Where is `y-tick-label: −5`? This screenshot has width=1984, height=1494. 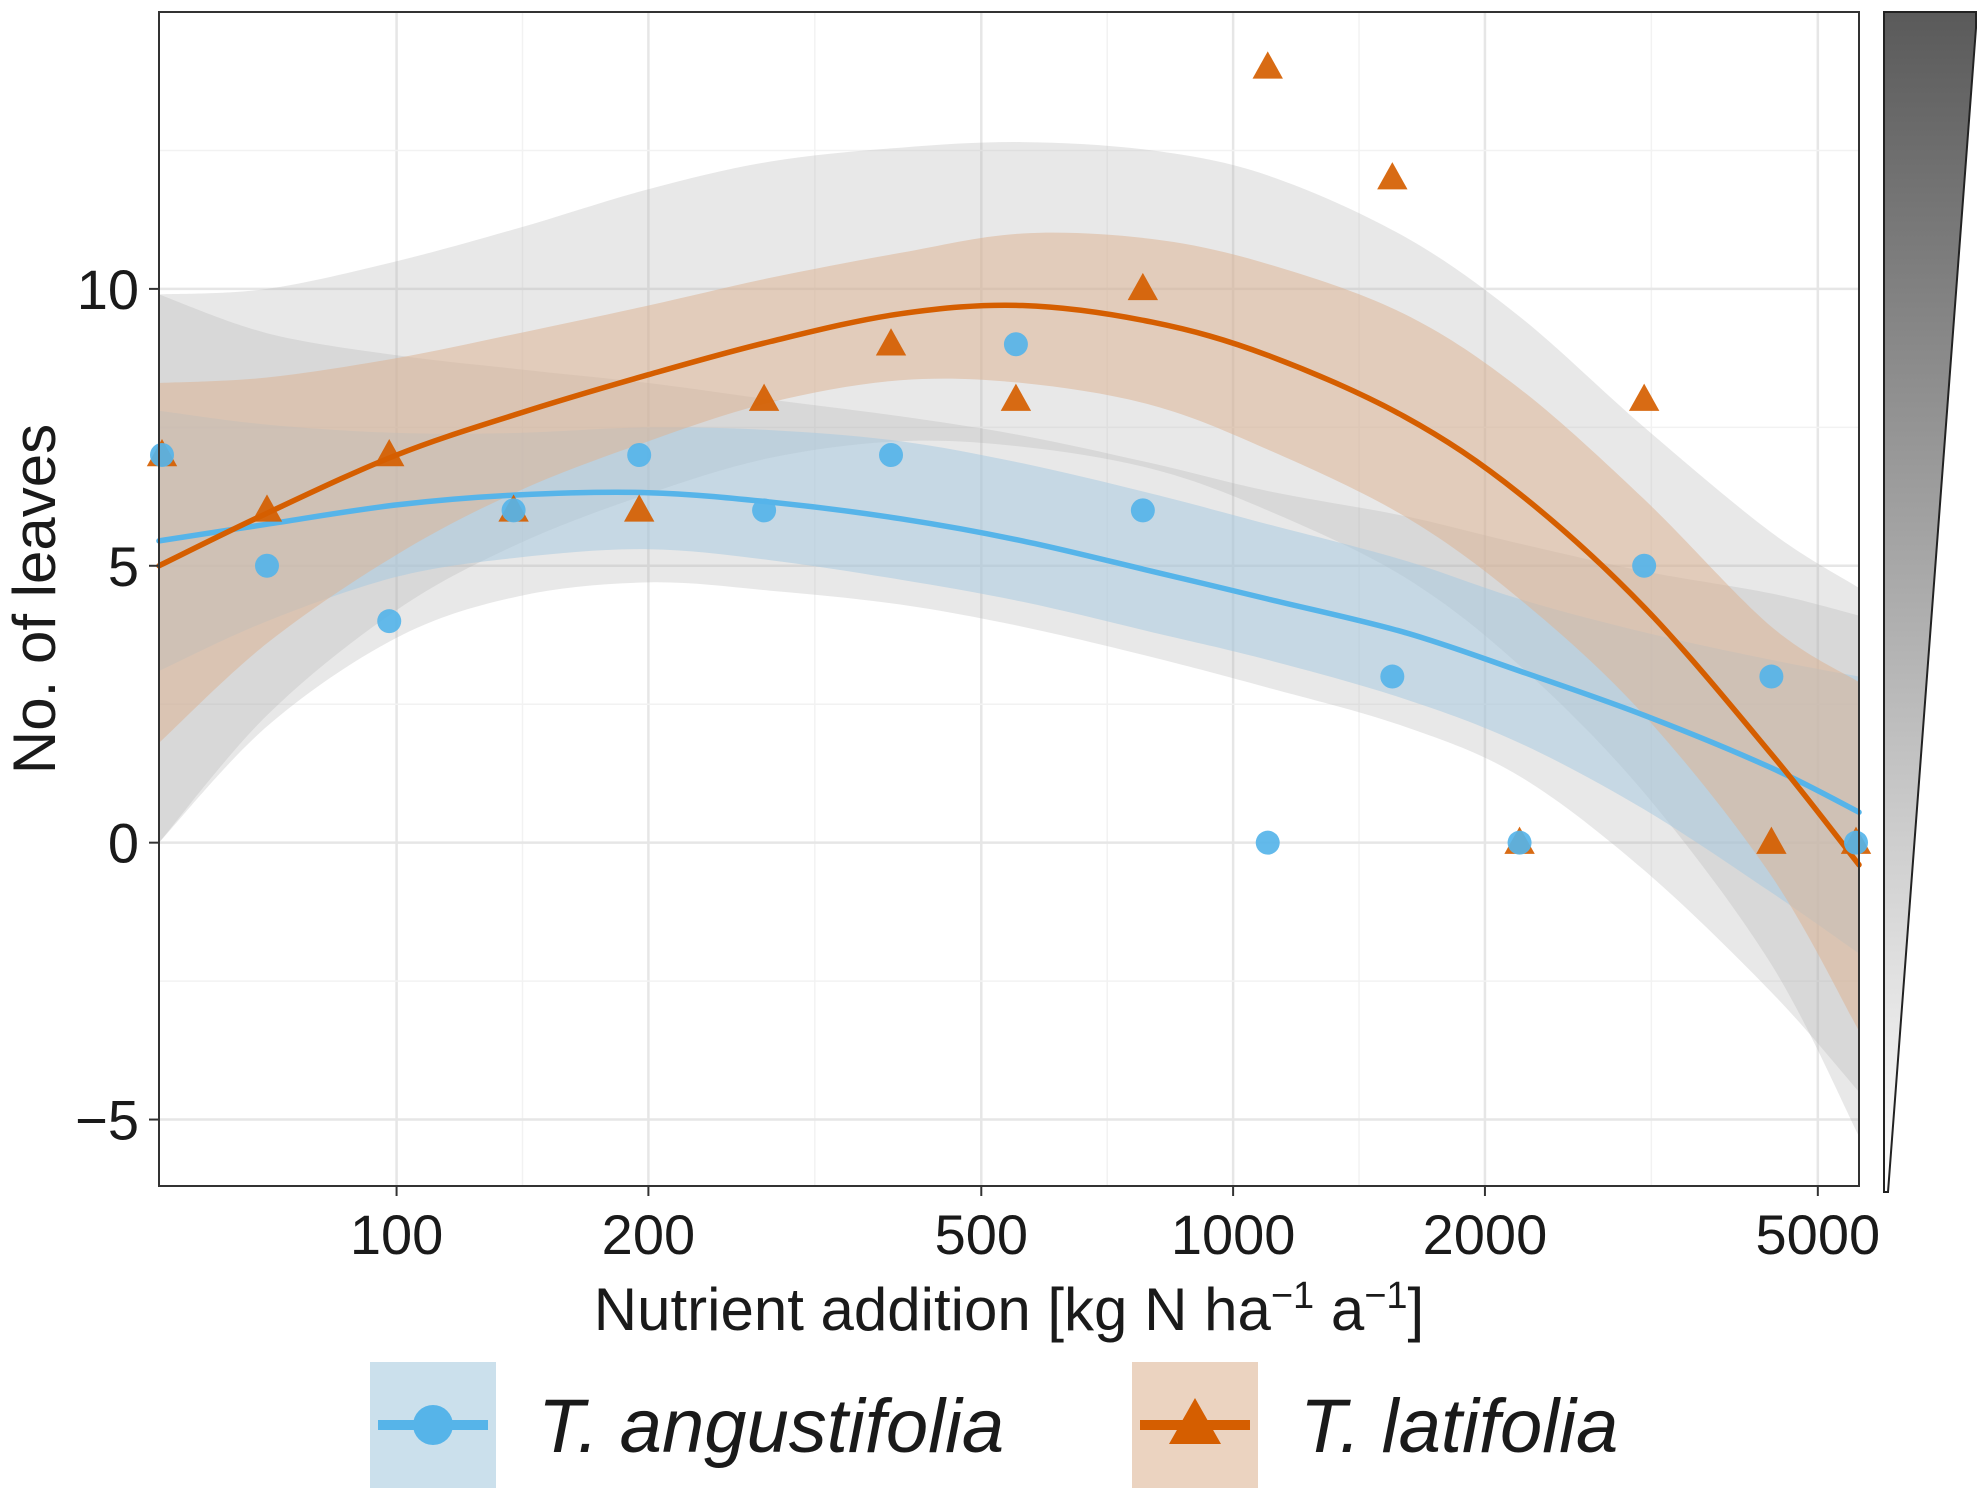
y-tick-label: −5 is located at coordinates (107, 1120).